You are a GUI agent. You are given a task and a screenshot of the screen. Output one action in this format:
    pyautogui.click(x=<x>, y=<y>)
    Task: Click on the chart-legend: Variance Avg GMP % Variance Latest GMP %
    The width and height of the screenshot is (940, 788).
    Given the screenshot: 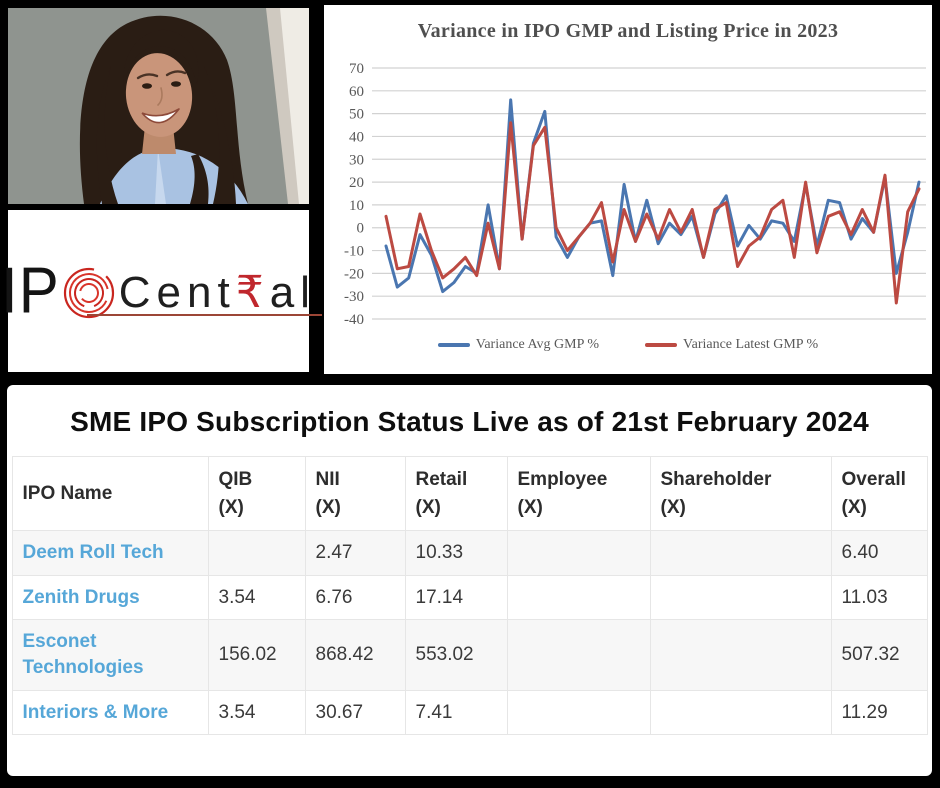 What is the action you would take?
    pyautogui.click(x=628, y=345)
    